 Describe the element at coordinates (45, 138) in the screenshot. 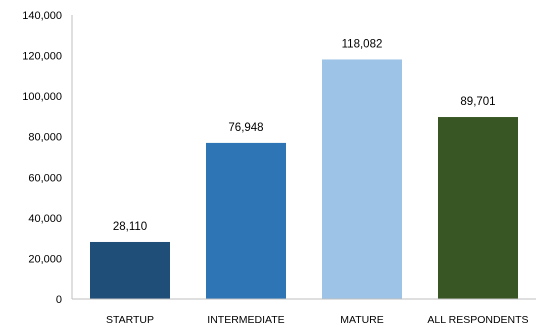

I see `y-tick-label: 80,000` at that location.